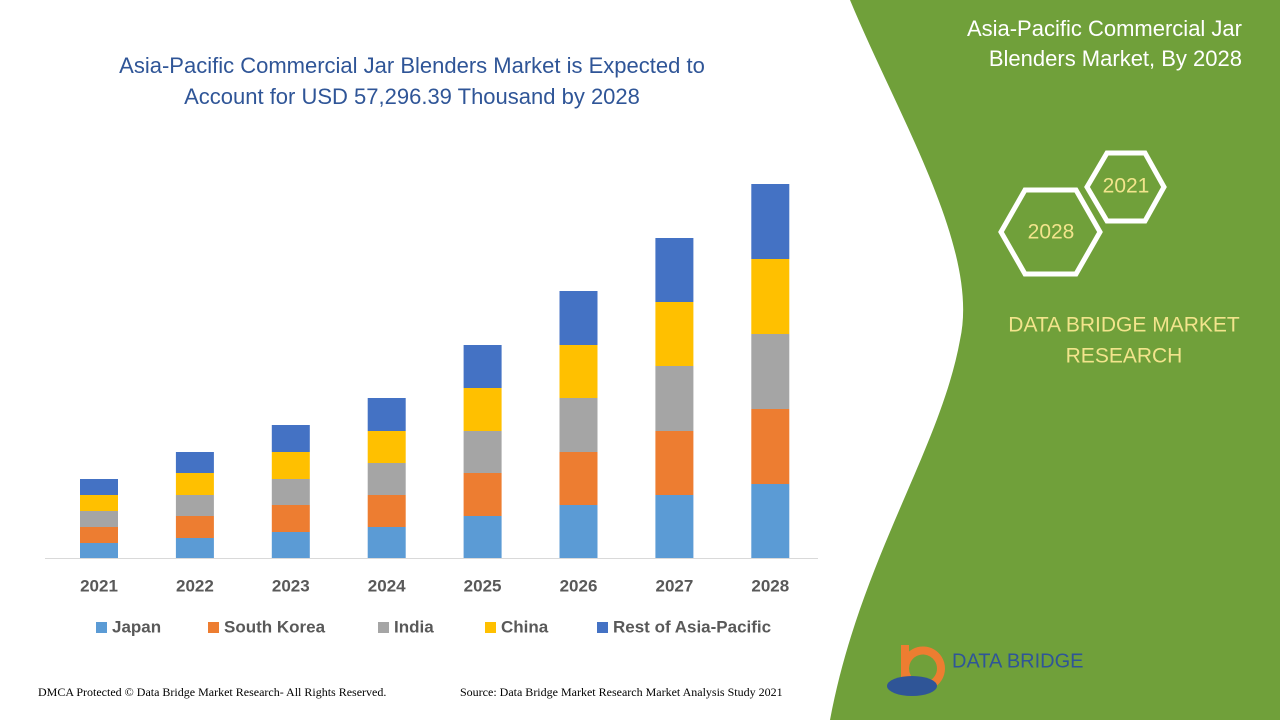 This screenshot has height=720, width=1280. I want to click on x-tick-label: 2022, so click(195, 585).